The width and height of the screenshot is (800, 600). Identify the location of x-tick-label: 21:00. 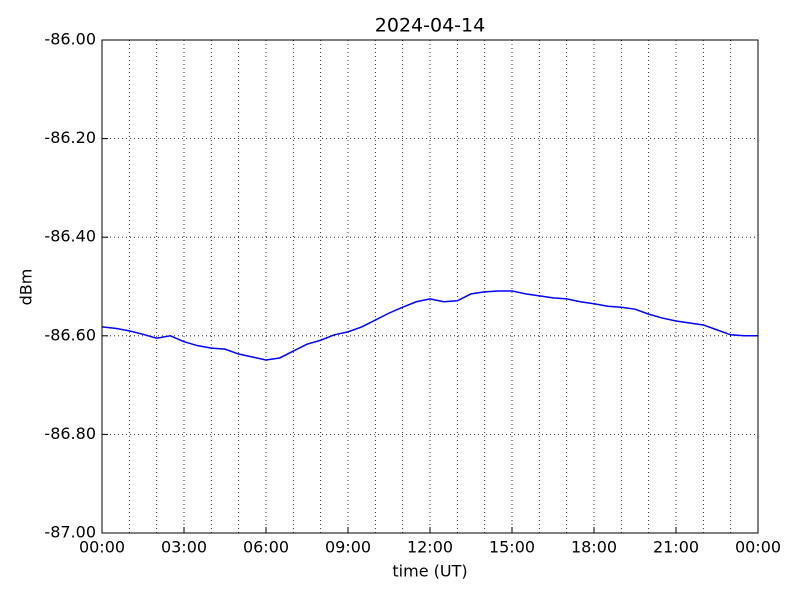
(676, 547).